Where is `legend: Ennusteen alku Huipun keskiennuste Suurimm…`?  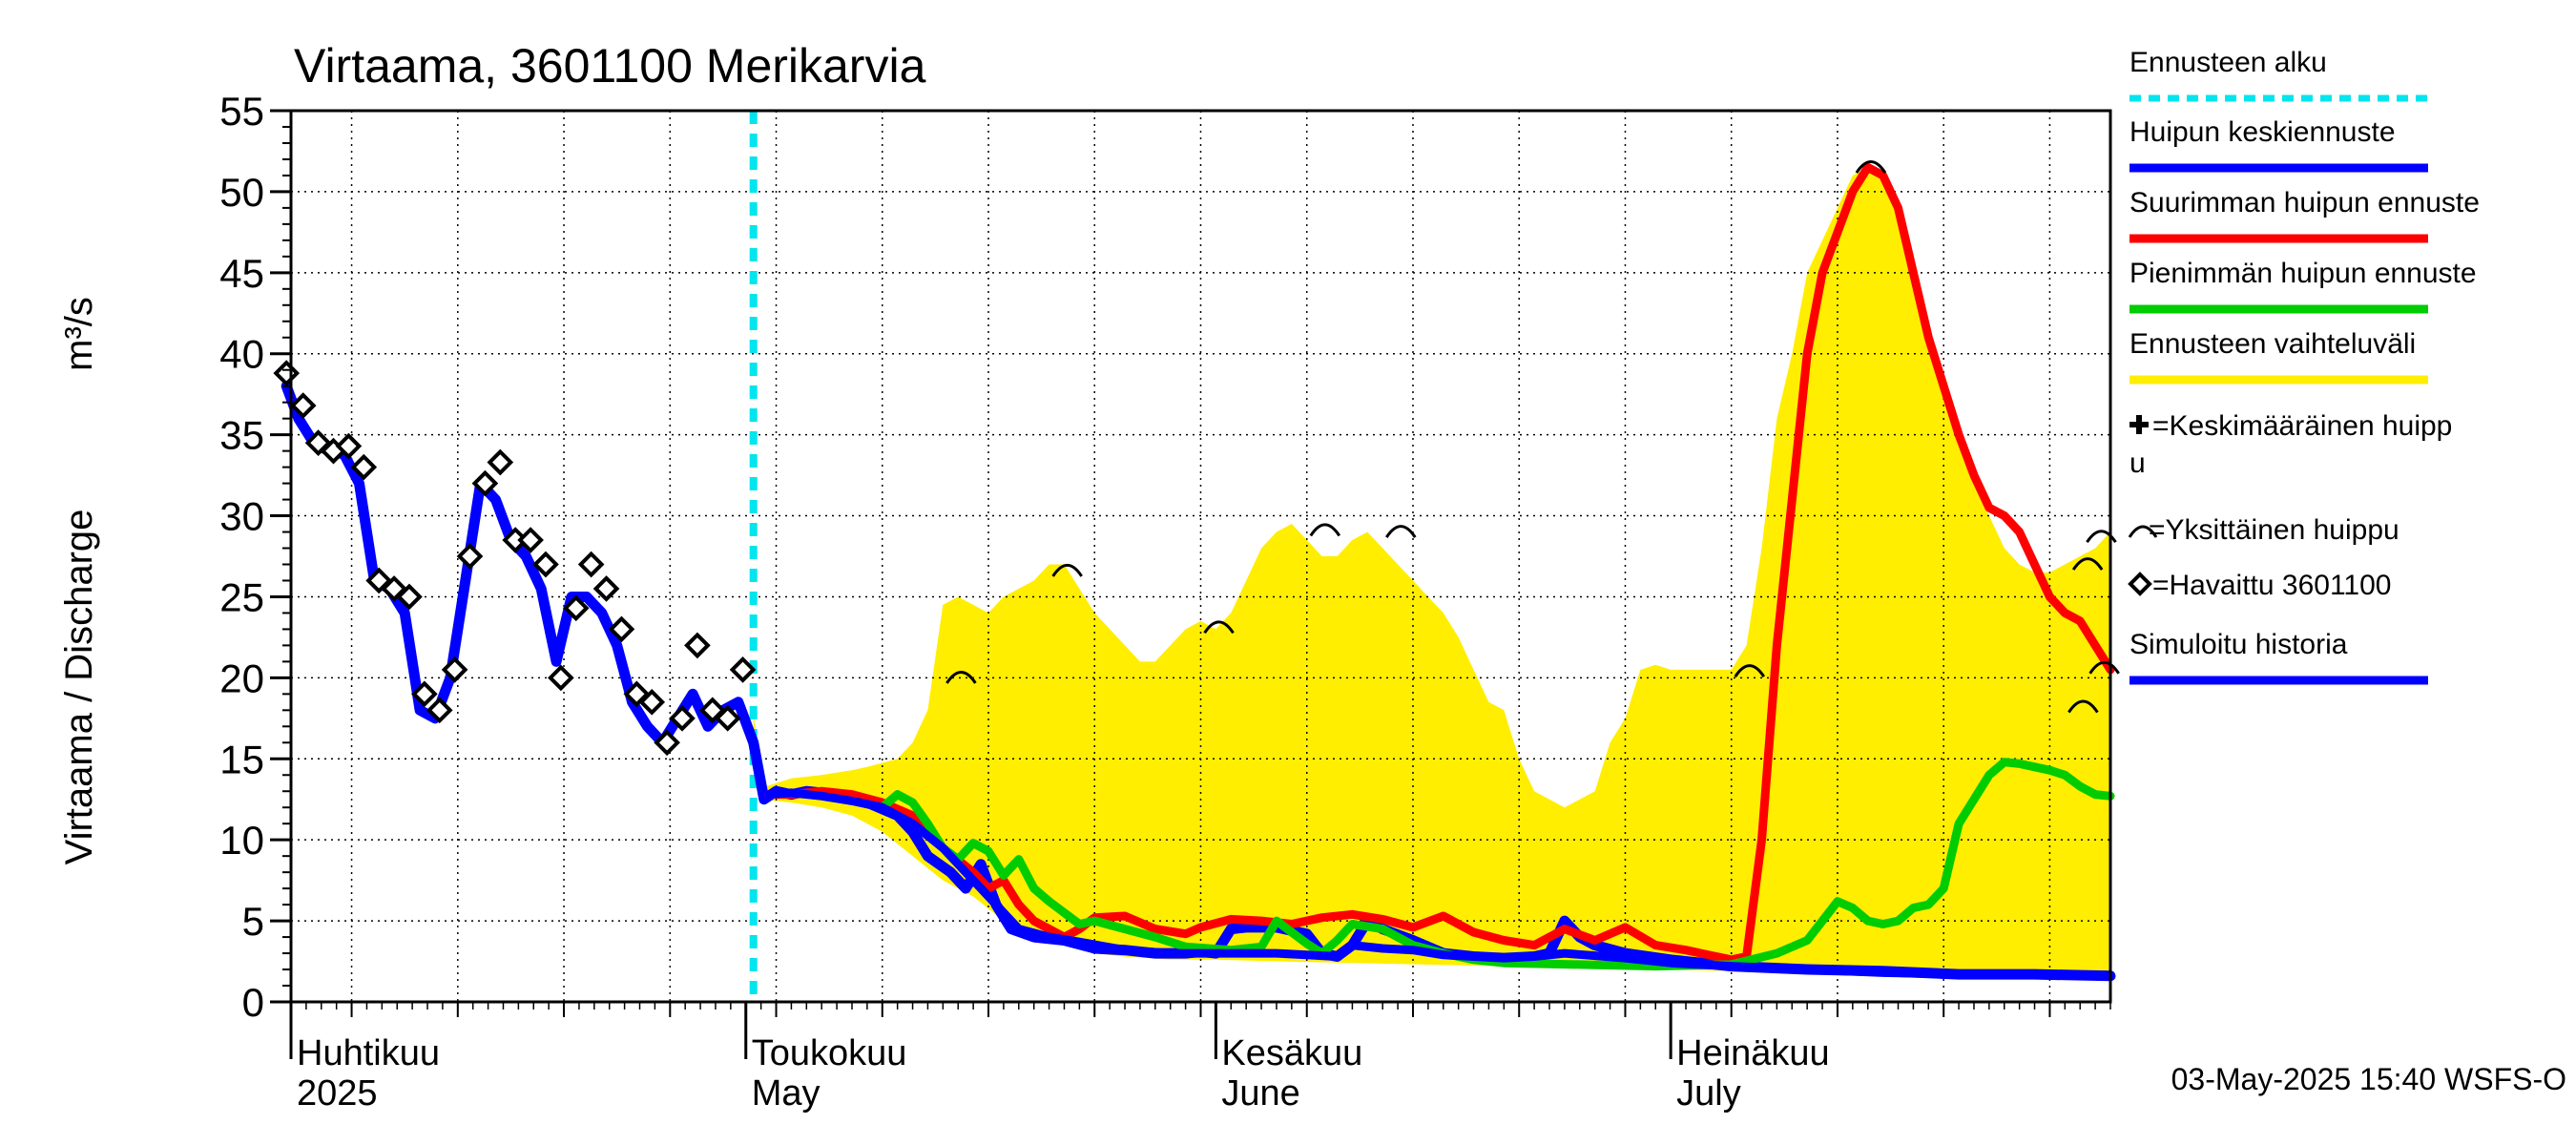
legend: Ennusteen alku Huipun keskiennuste Suurimm… is located at coordinates (2304, 366).